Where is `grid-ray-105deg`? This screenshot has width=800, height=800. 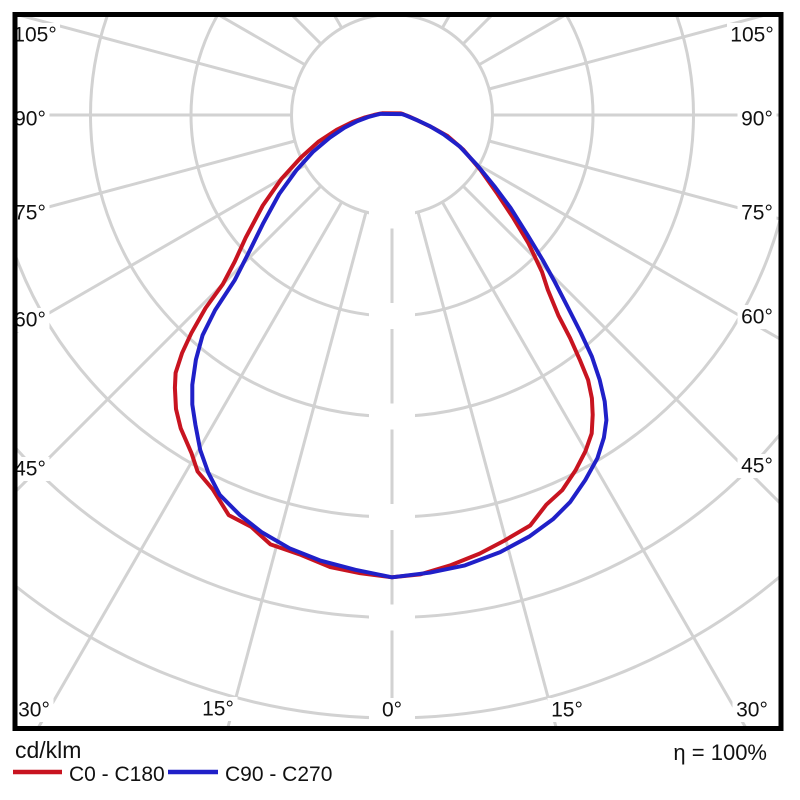 grid-ray-105deg is located at coordinates (626, 54).